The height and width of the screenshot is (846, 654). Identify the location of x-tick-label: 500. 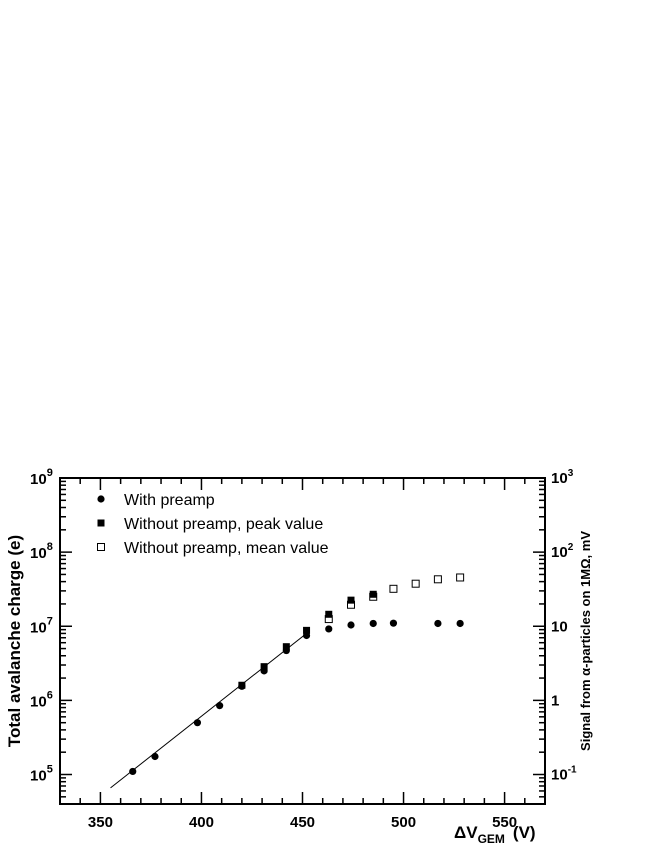
(403, 822).